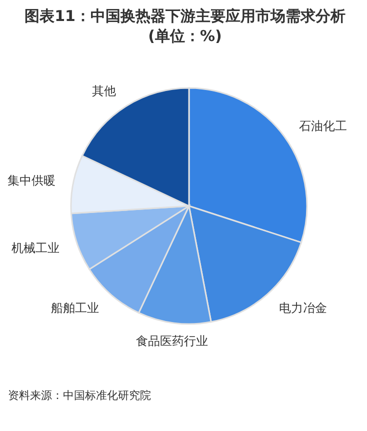  Describe the element at coordinates (323, 126) in the screenshot. I see `slice-label: 石油化工` at that location.